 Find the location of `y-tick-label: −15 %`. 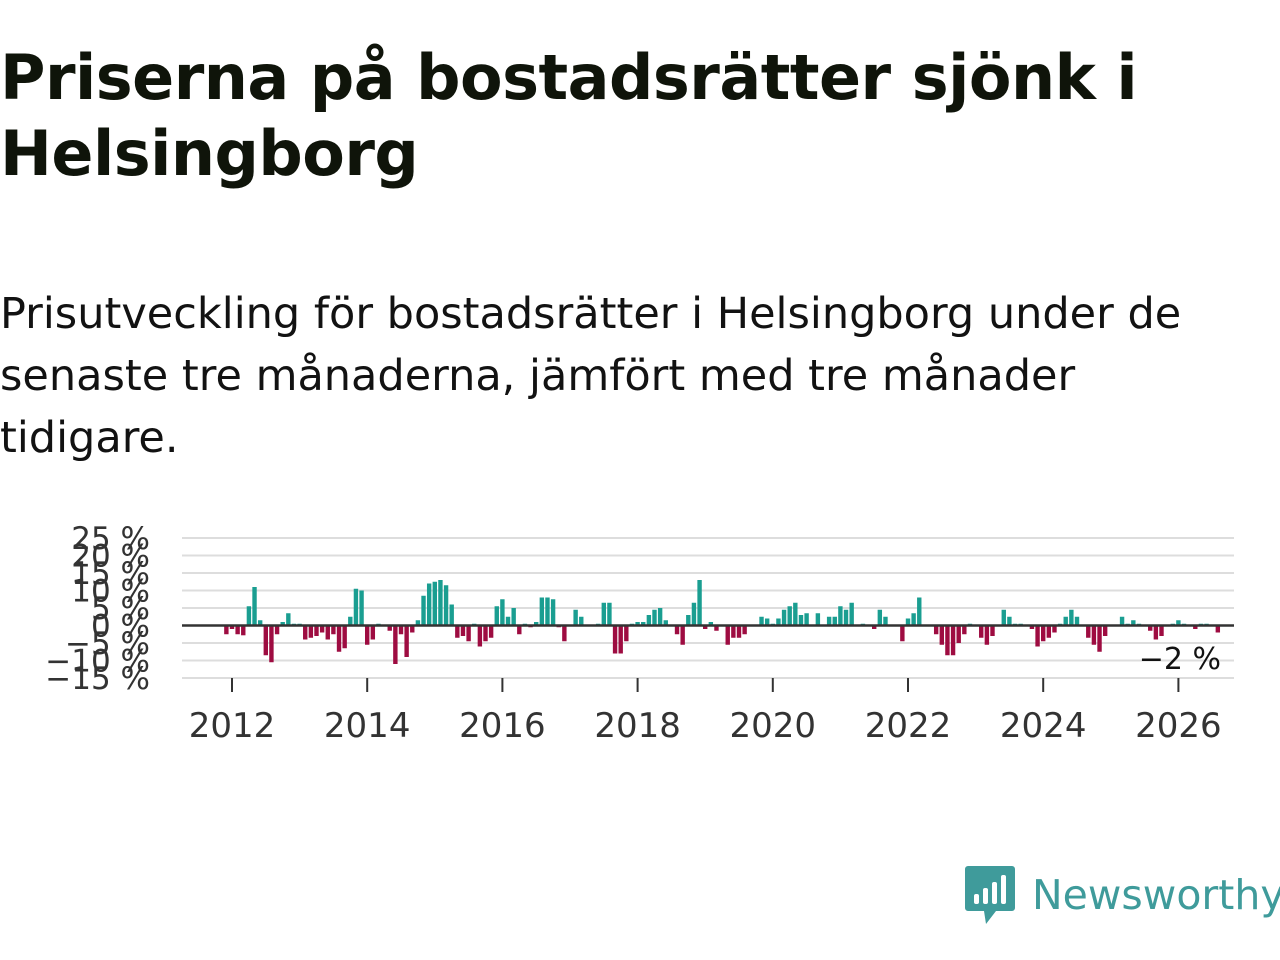

y-tick-label: −15 % is located at coordinates (97, 679).